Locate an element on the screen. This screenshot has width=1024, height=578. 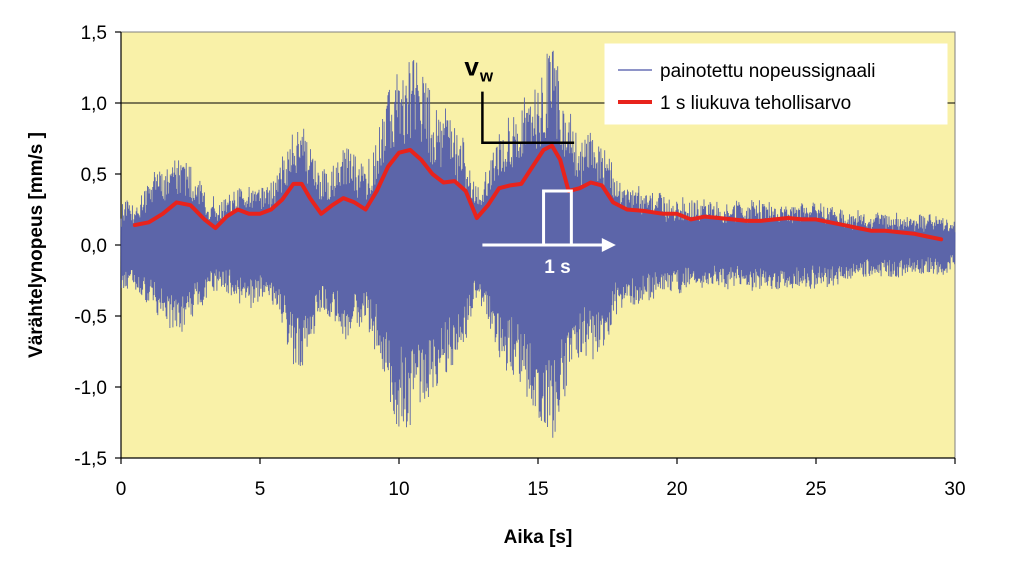
window-label: 1 s is located at coordinates (557, 267).